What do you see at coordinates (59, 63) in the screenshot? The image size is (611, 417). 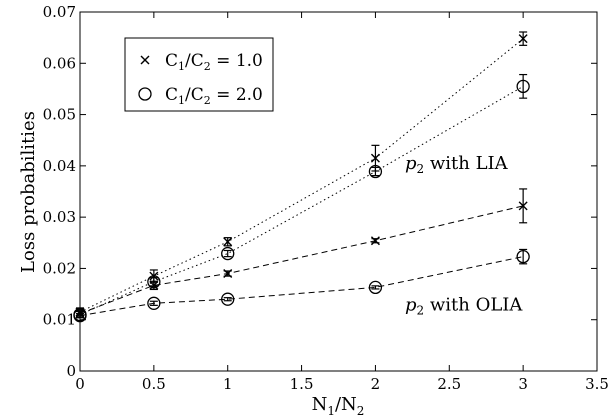 I see `y-tick-label: 0.06` at bounding box center [59, 63].